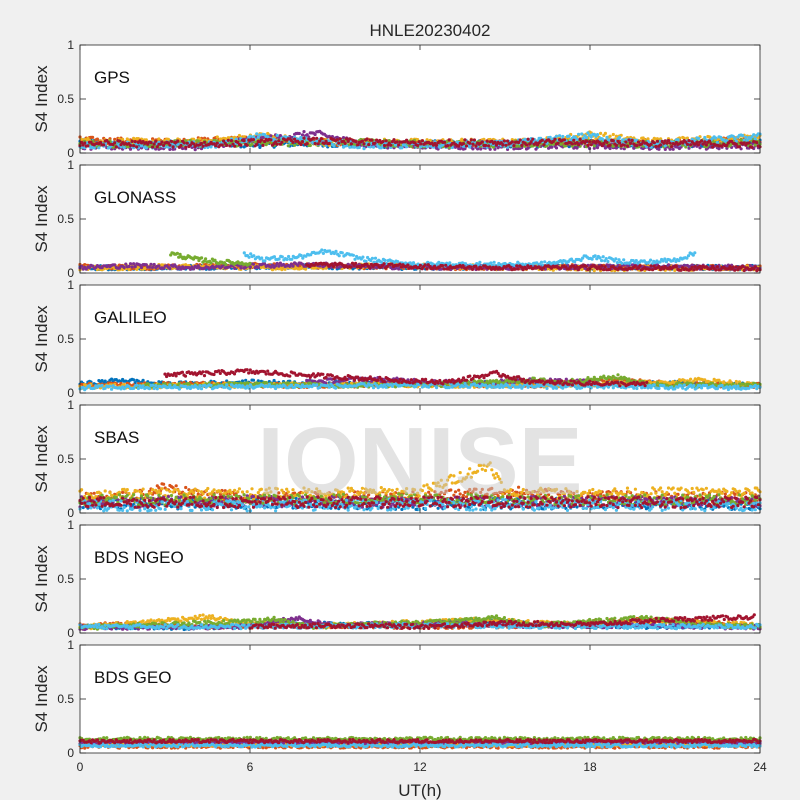 The image size is (800, 800). I want to click on y-tick-label: 0.5, so click(65, 99).